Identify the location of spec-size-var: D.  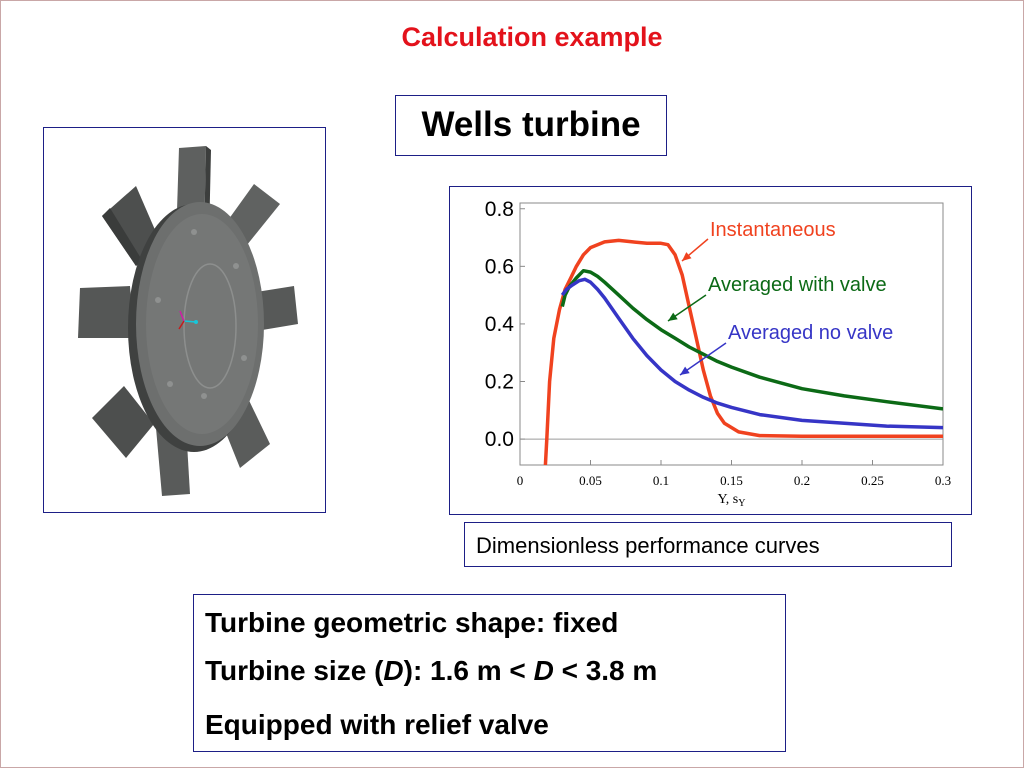
(393, 670).